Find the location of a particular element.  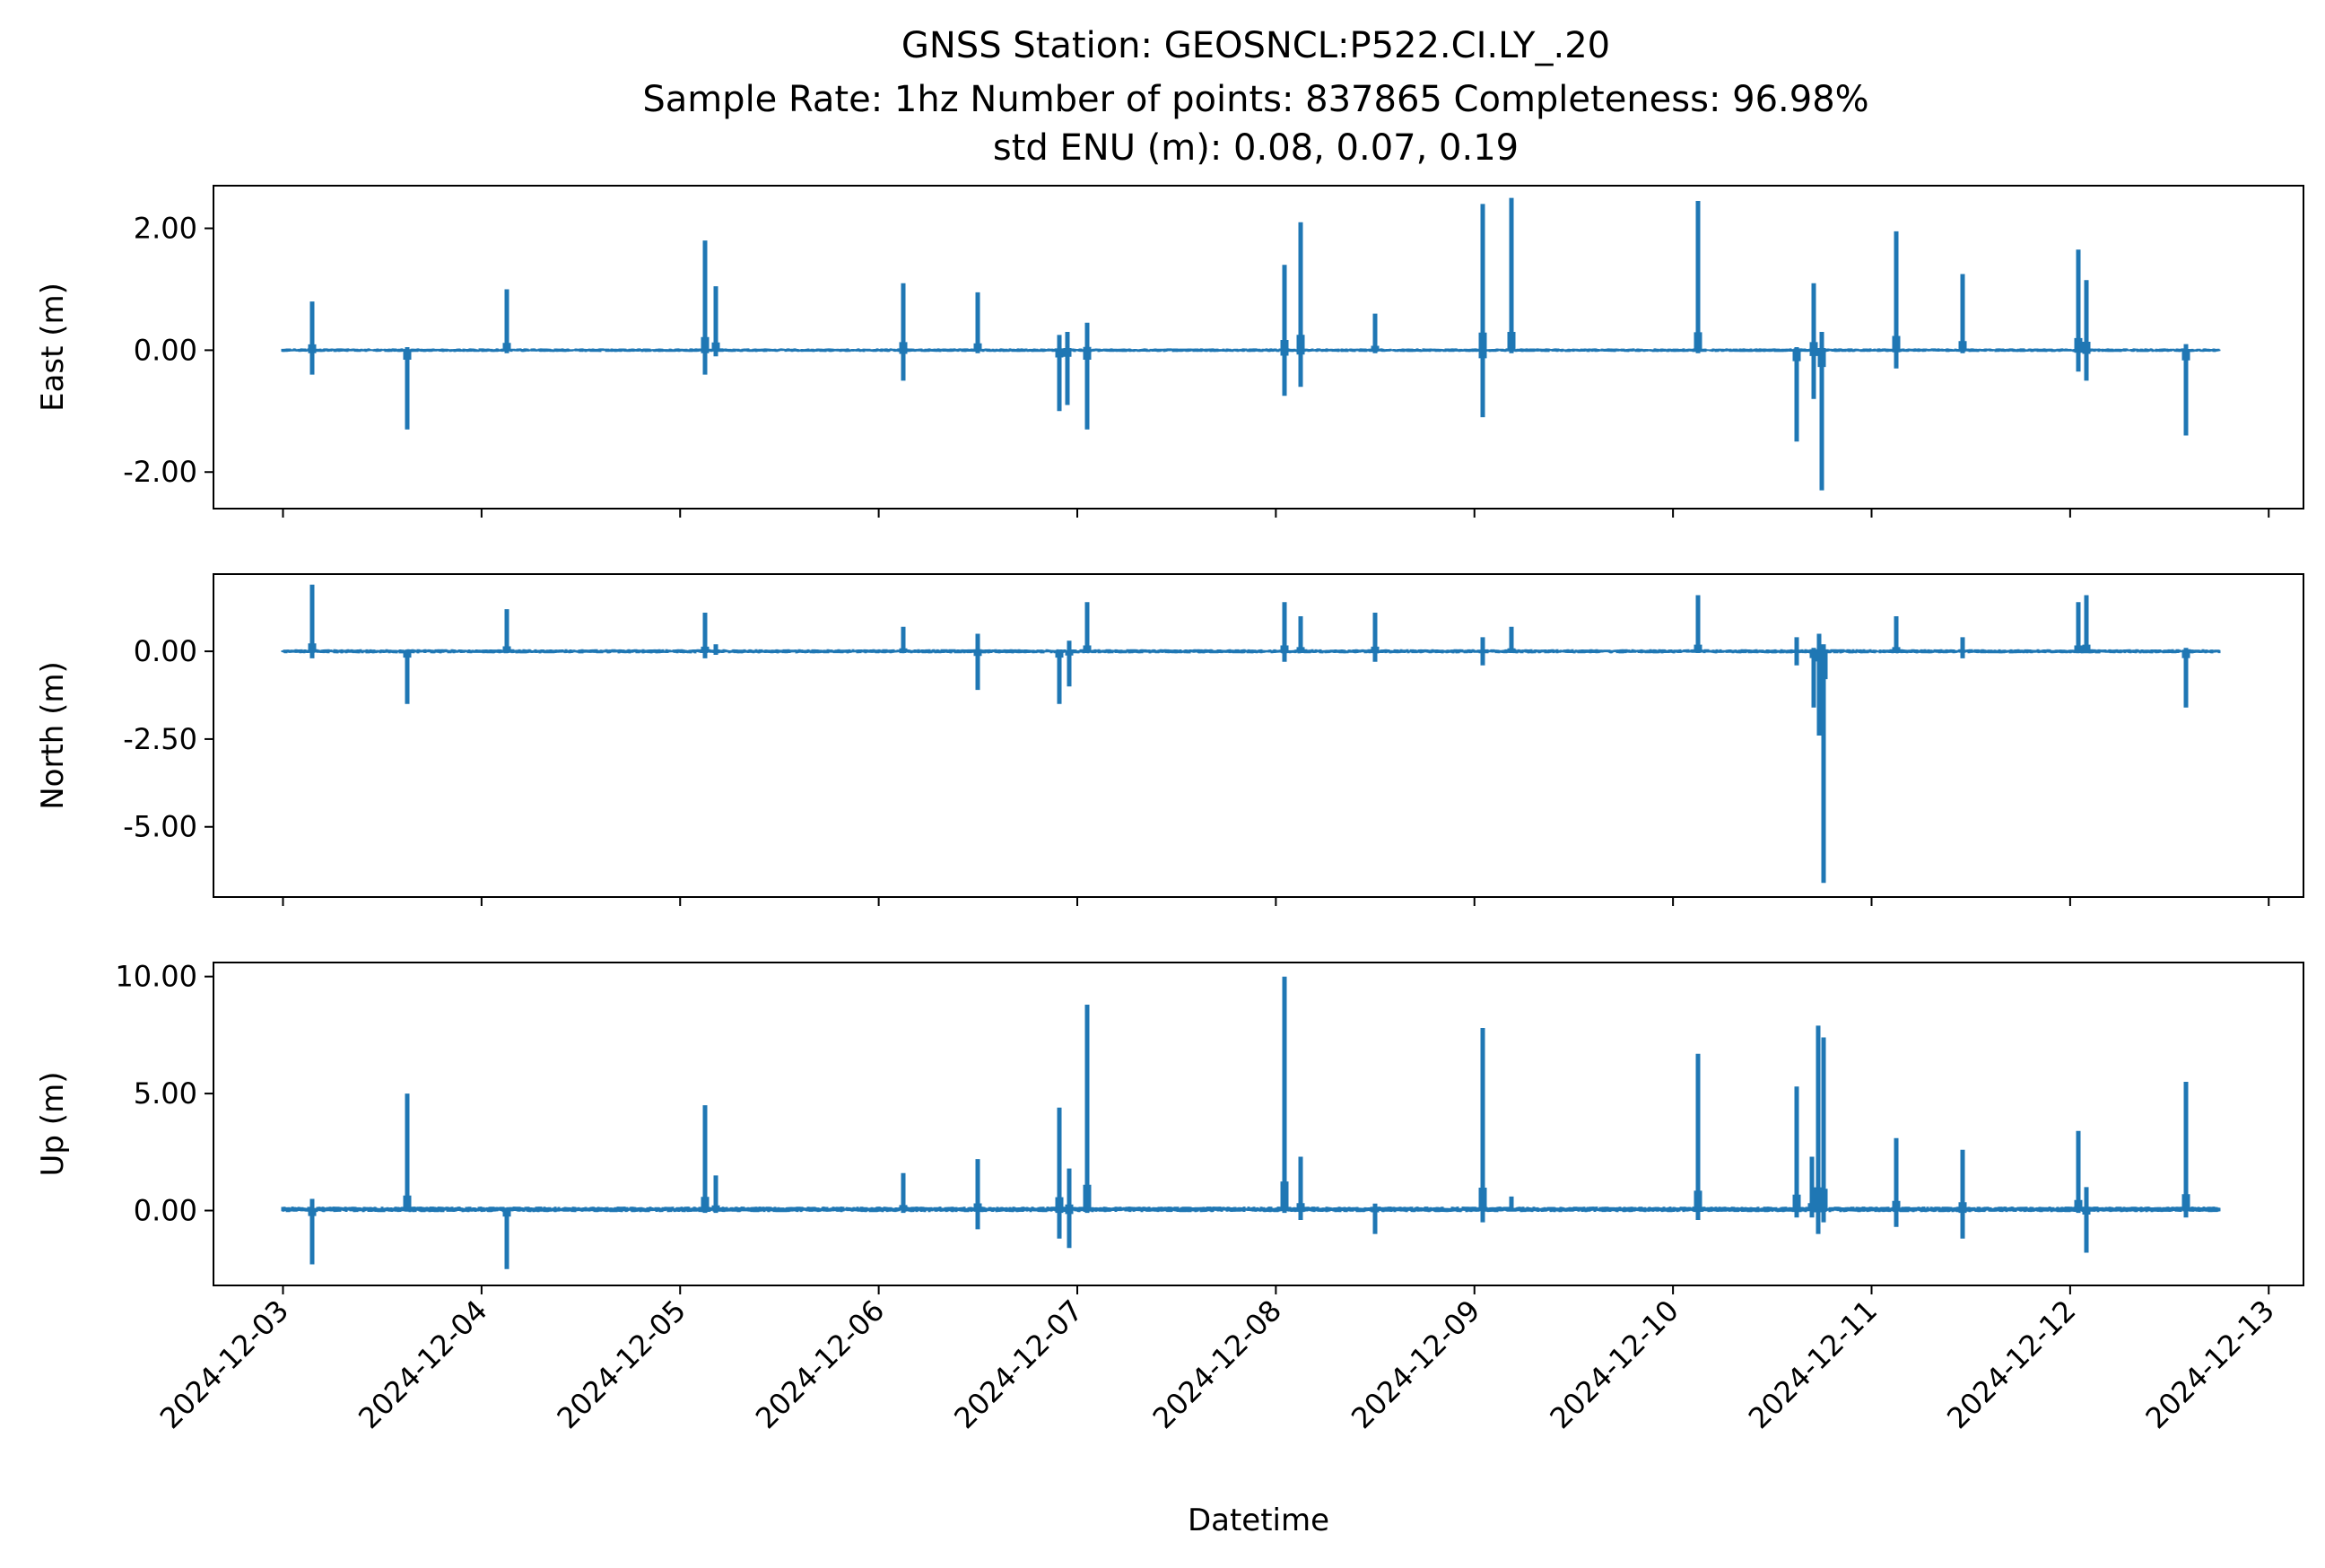

x-axis-label: Datetime is located at coordinates (1258, 1520).